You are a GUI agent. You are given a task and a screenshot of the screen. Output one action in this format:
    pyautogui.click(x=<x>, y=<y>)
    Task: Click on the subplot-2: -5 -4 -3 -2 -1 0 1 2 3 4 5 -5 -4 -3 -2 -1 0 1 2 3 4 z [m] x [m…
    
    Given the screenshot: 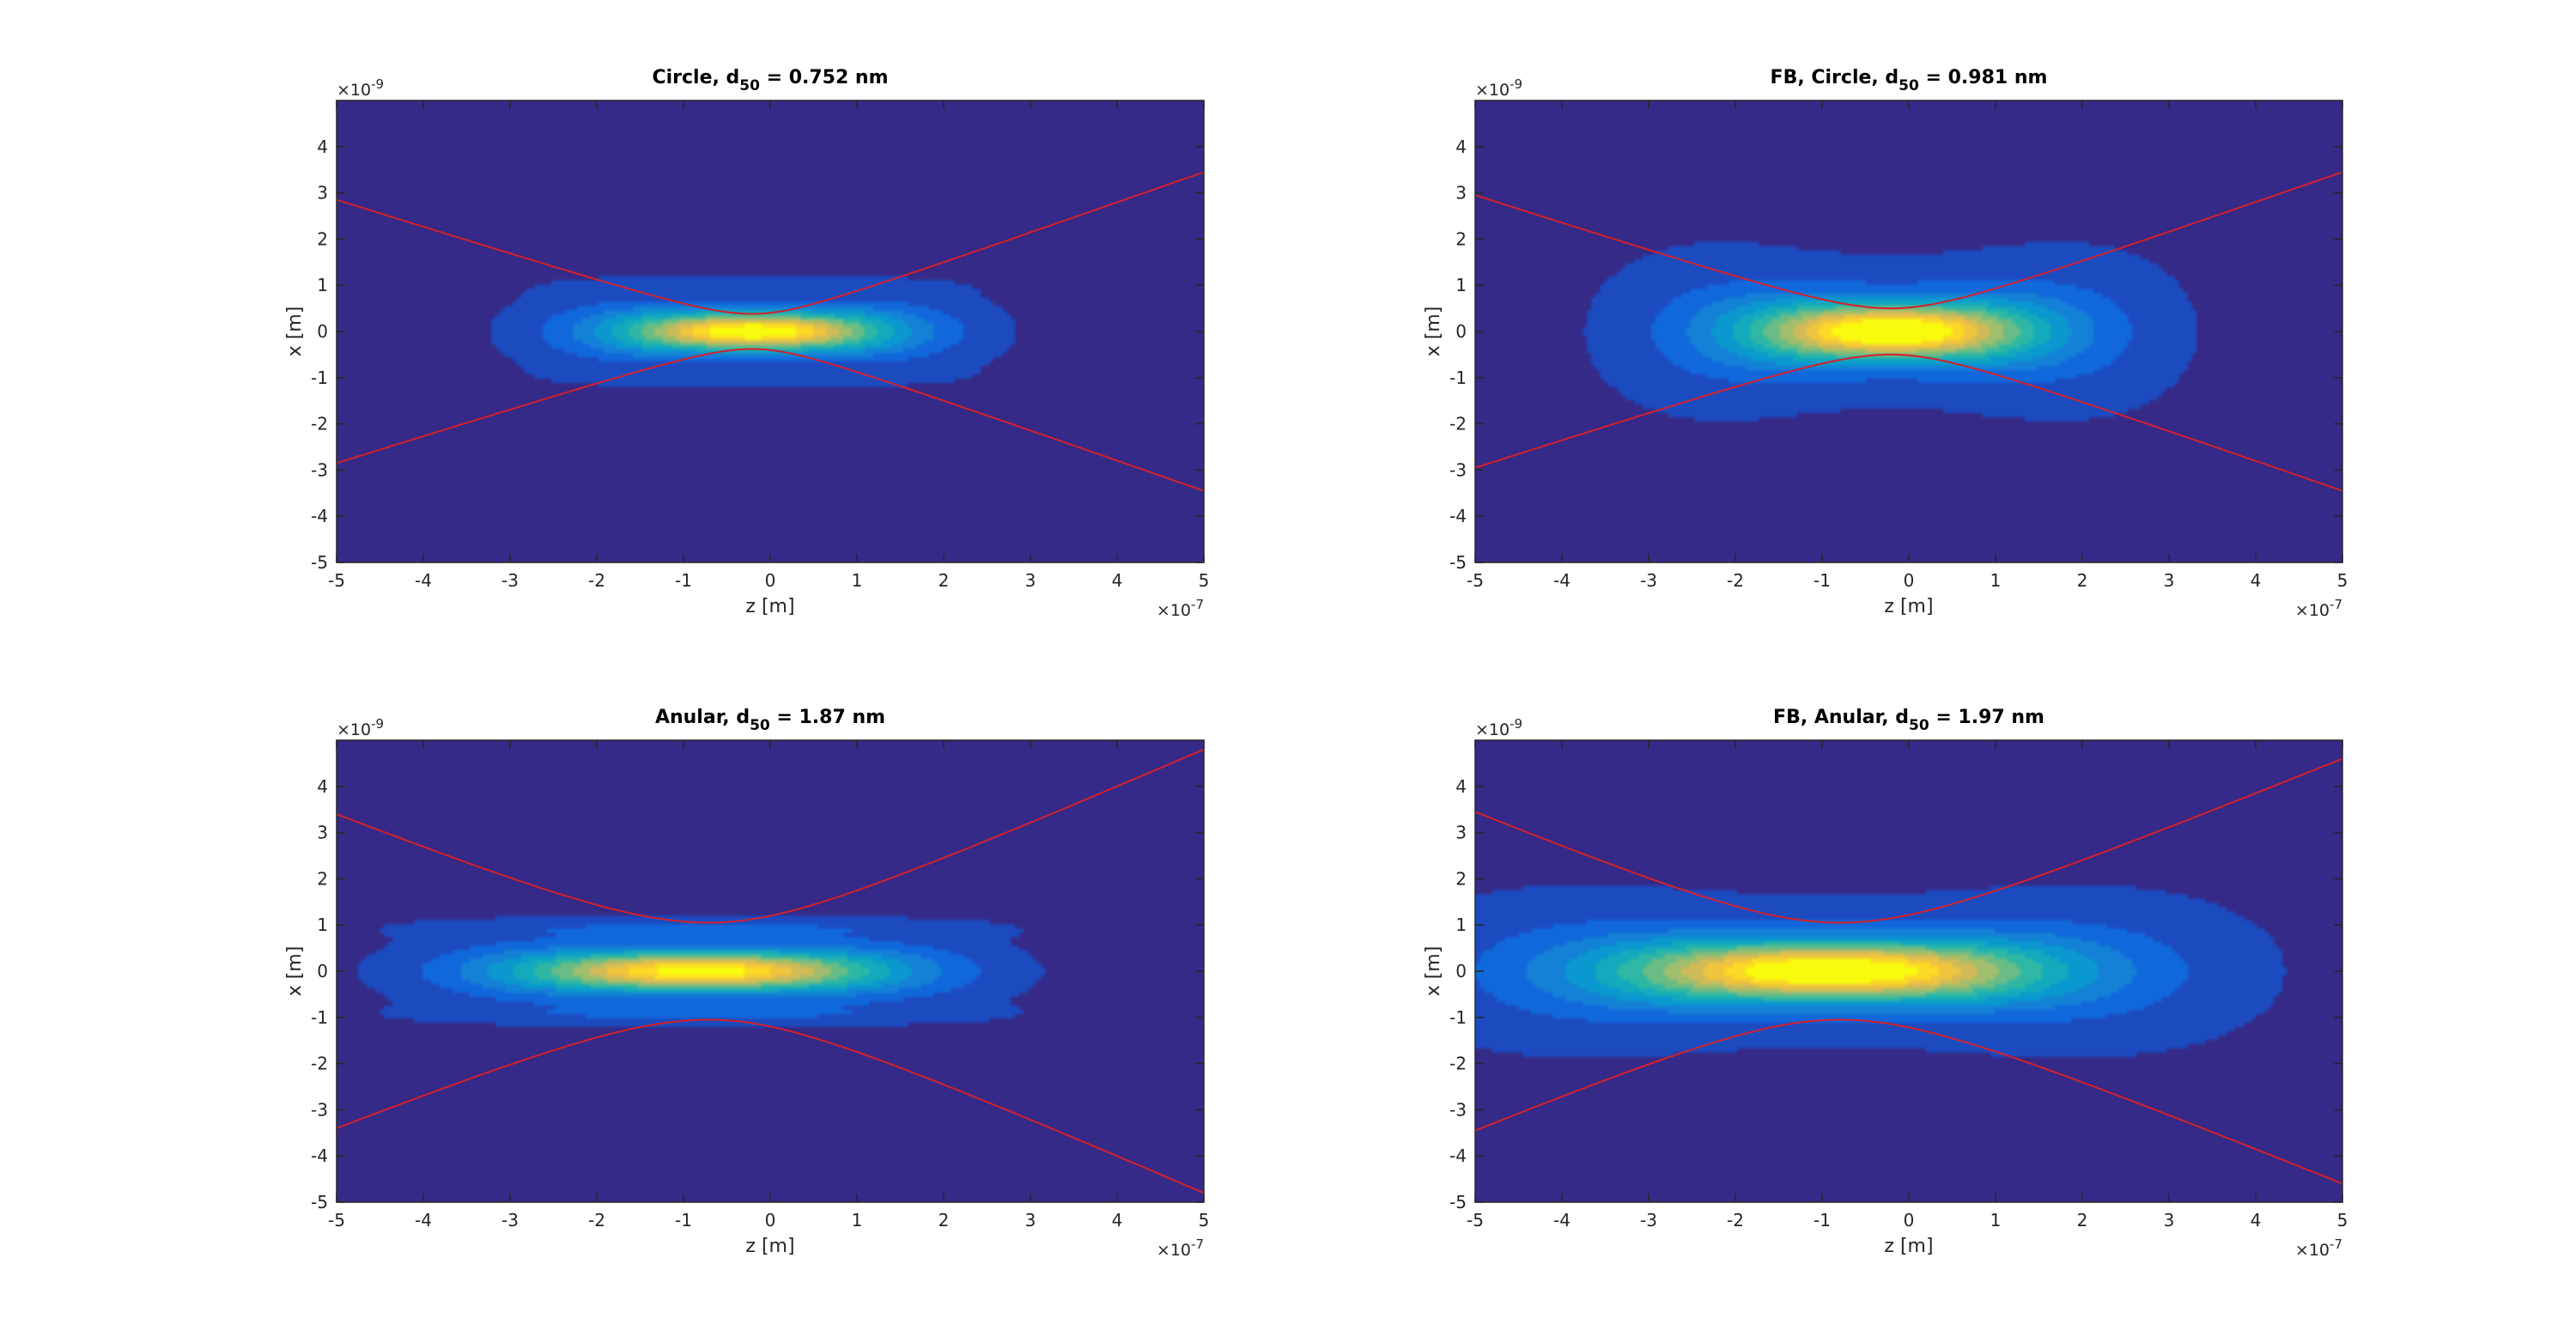 What is the action you would take?
    pyautogui.click(x=1886, y=343)
    